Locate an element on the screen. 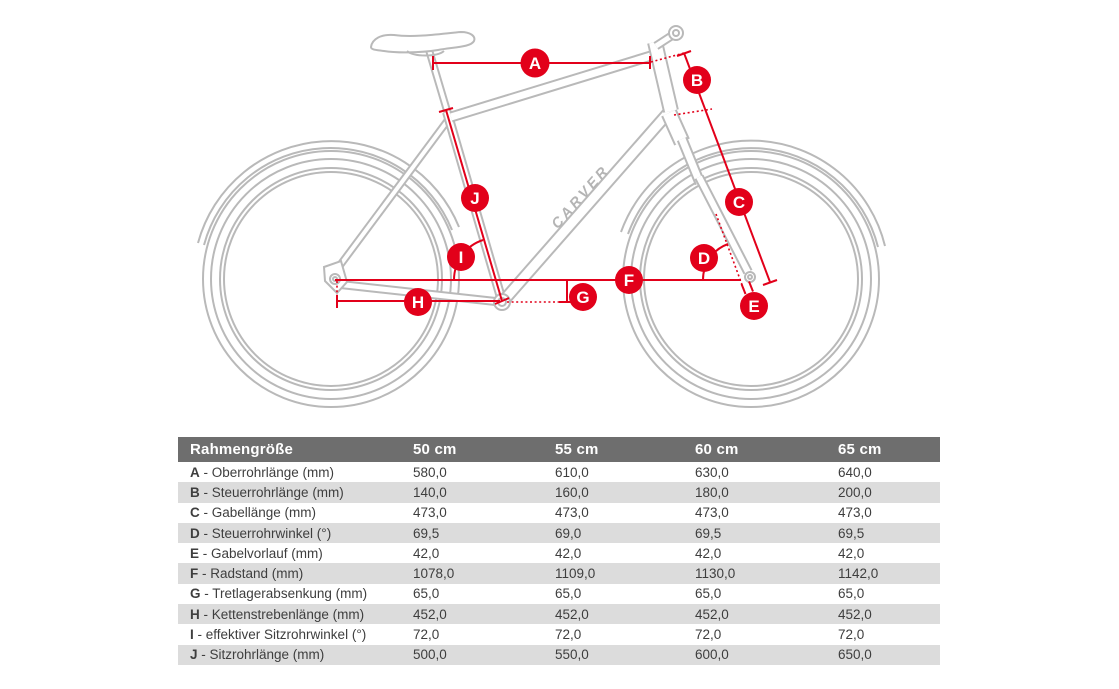 This screenshot has width=1119, height=689. badge-f: F is located at coordinates (629, 280).